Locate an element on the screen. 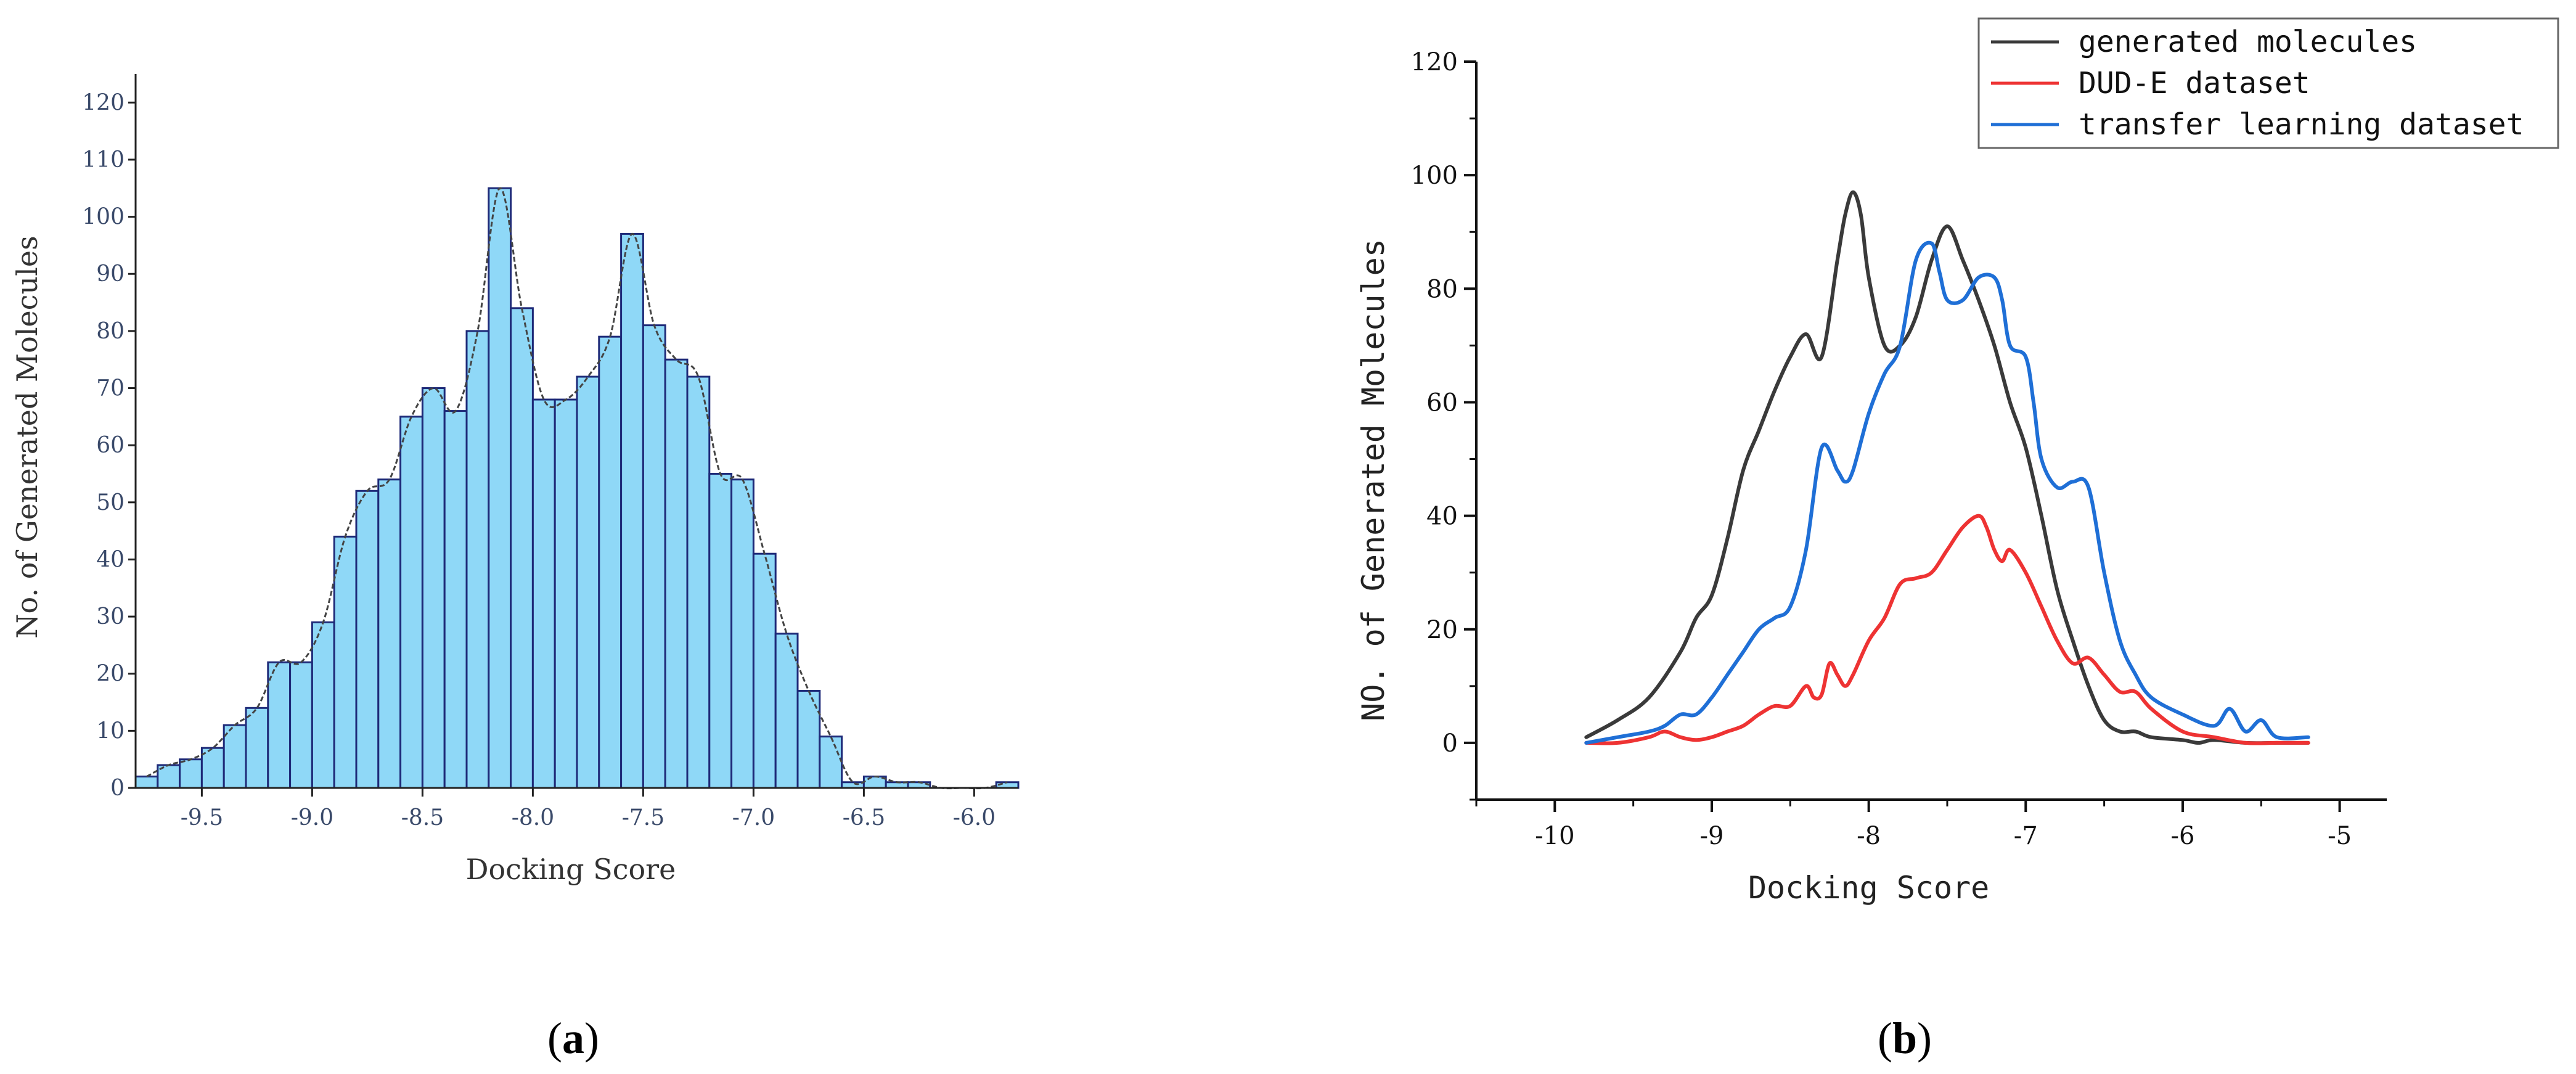 This screenshot has height=1074, width=2576. panel-b-y-axis-title: NO. of Generated Molecules is located at coordinates (1373, 480).